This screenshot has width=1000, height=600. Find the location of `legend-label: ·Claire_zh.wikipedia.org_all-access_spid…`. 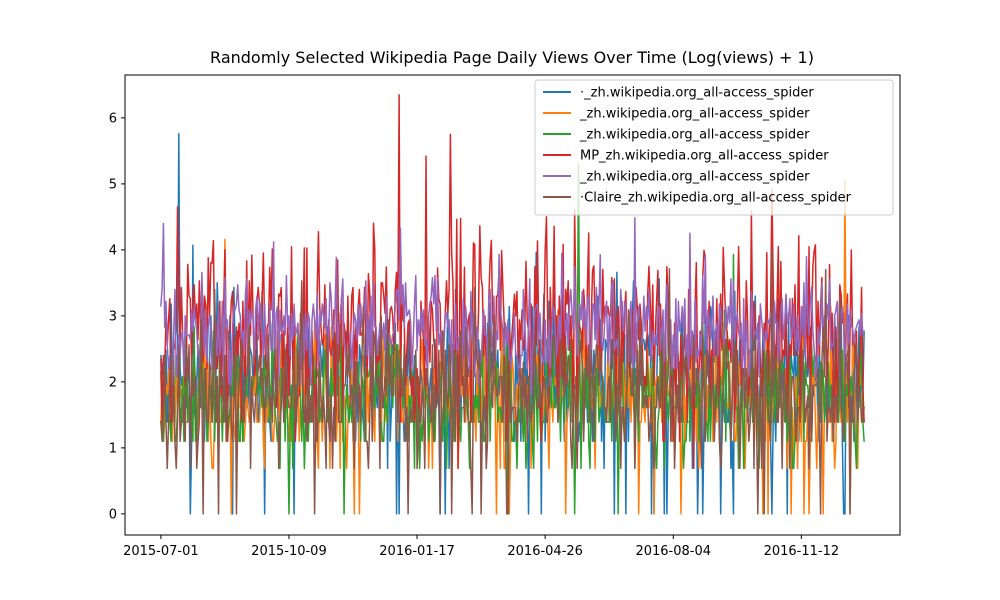

legend-label: ·Claire_zh.wikipedia.org_all-access_spid… is located at coordinates (716, 198).